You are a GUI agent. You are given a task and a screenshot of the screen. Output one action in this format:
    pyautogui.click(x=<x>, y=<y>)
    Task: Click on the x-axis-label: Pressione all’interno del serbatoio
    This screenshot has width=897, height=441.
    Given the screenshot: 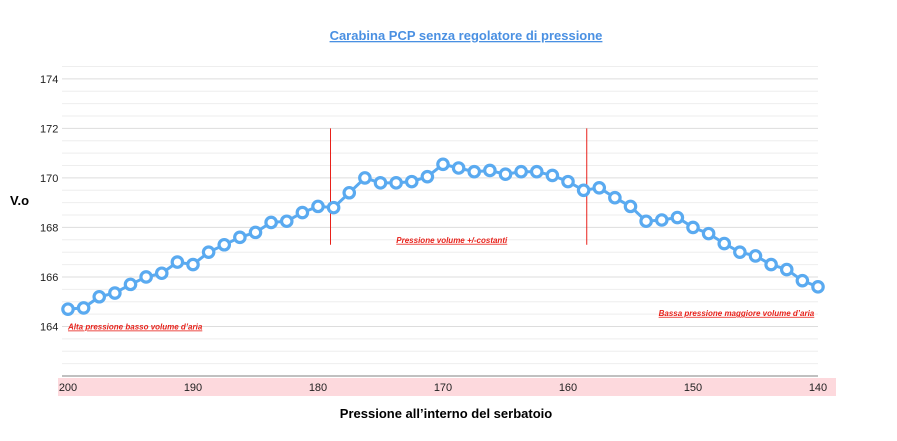 What is the action you would take?
    pyautogui.click(x=446, y=413)
    